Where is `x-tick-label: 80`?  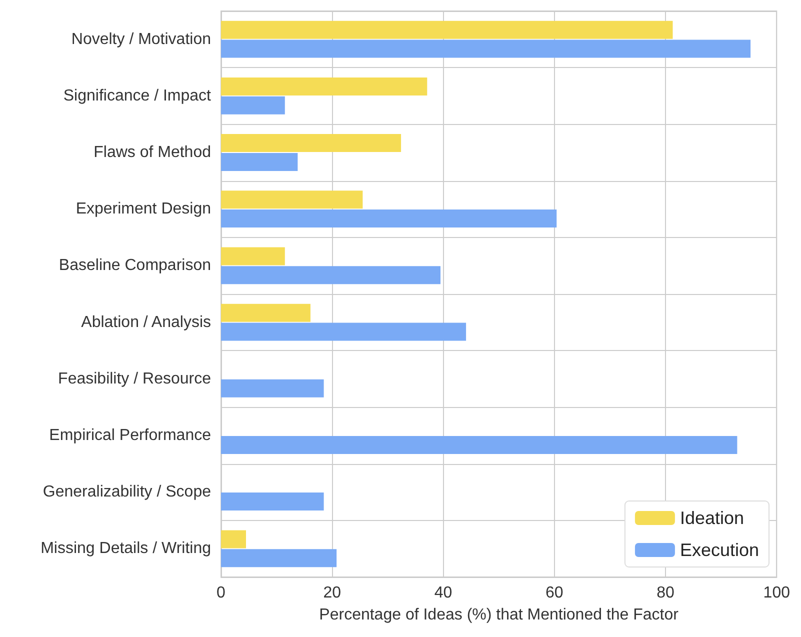
x-tick-label: 80 is located at coordinates (665, 593).